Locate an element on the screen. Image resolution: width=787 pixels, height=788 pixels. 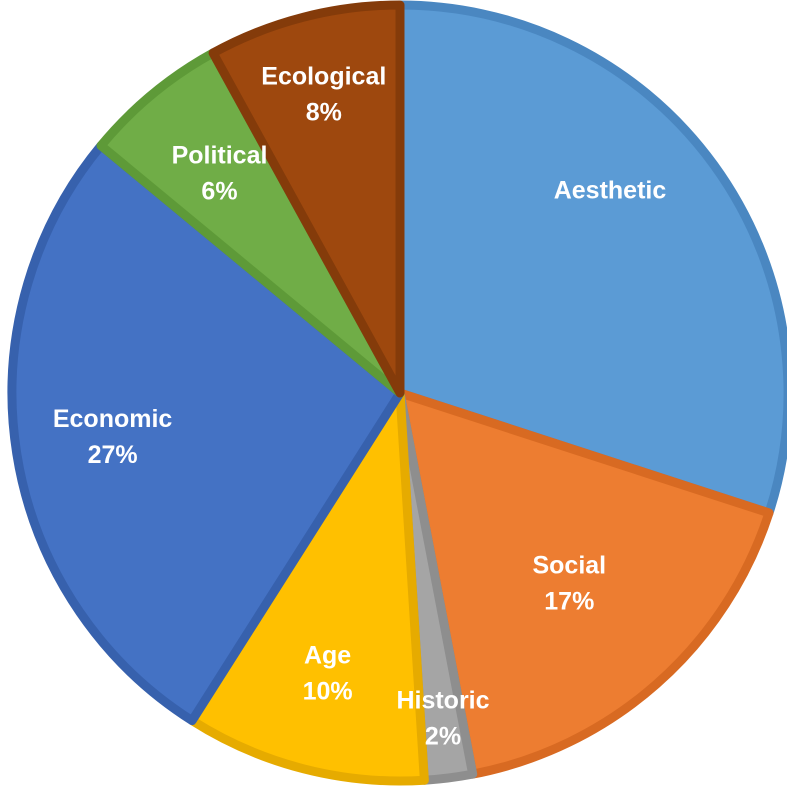
pie-slice-ecological is located at coordinates (306, 199).